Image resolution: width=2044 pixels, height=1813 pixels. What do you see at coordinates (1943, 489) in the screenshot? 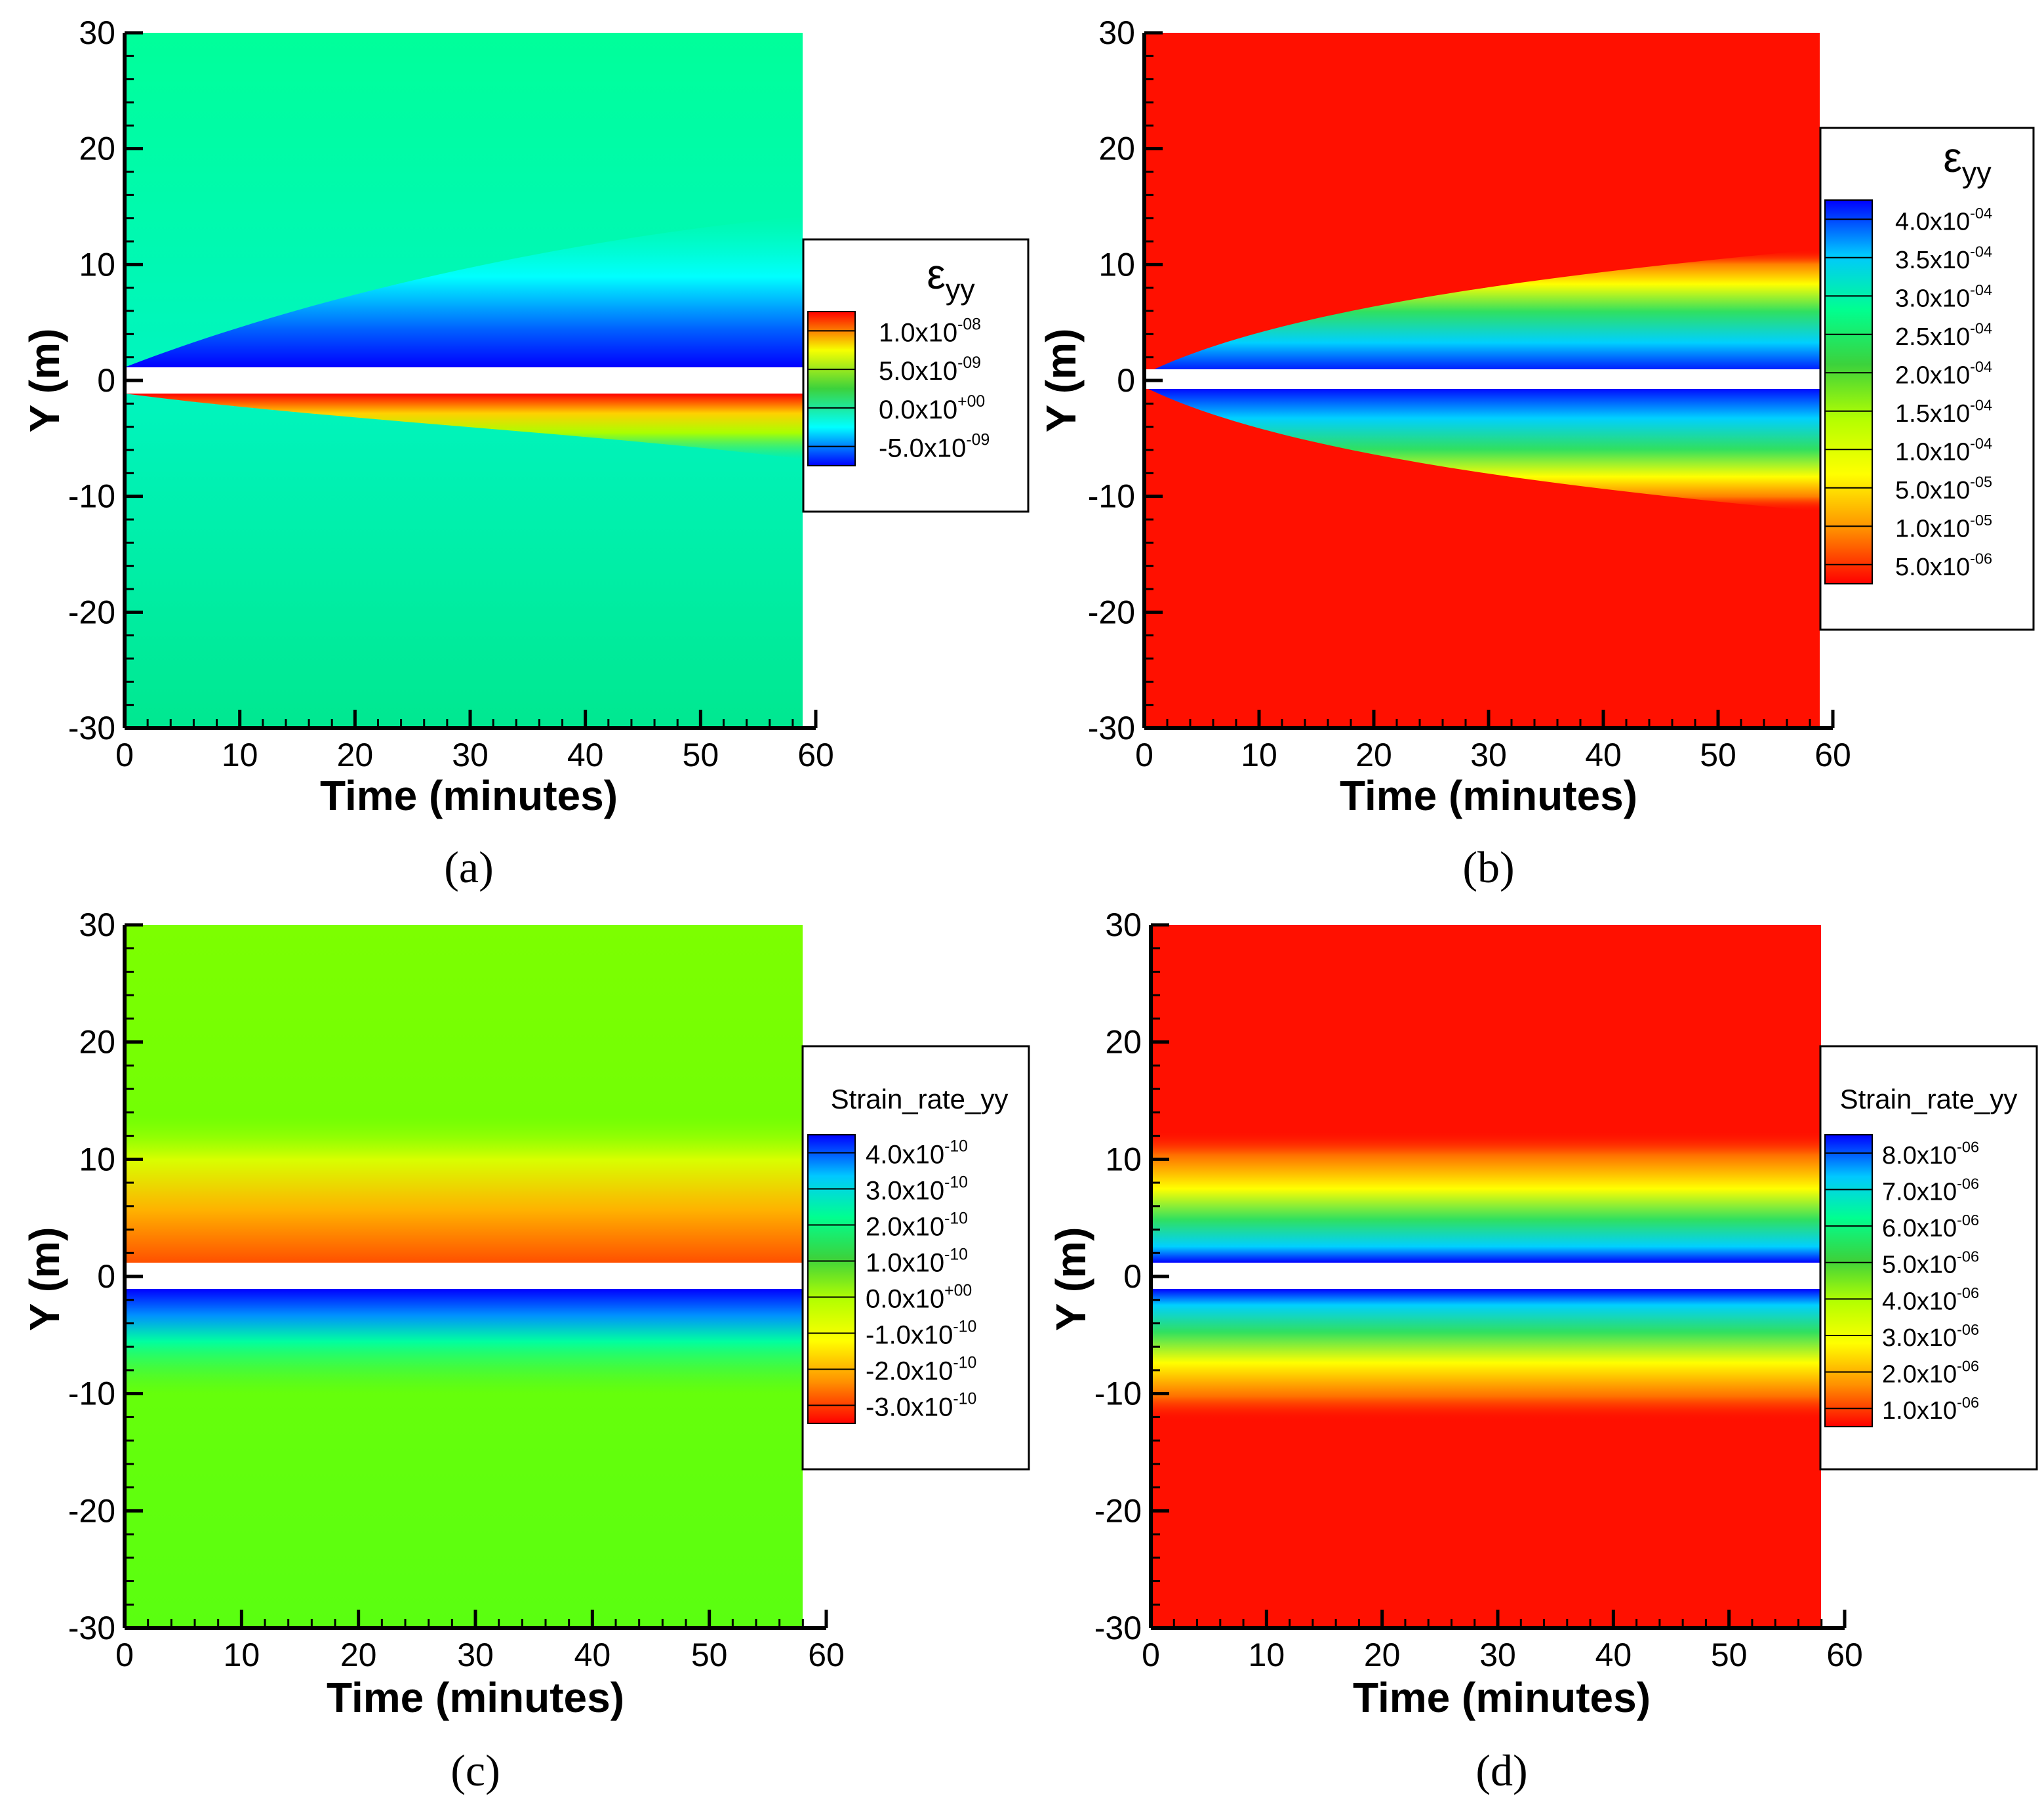
I see `legend-level-label: 5.0x10-05` at bounding box center [1943, 489].